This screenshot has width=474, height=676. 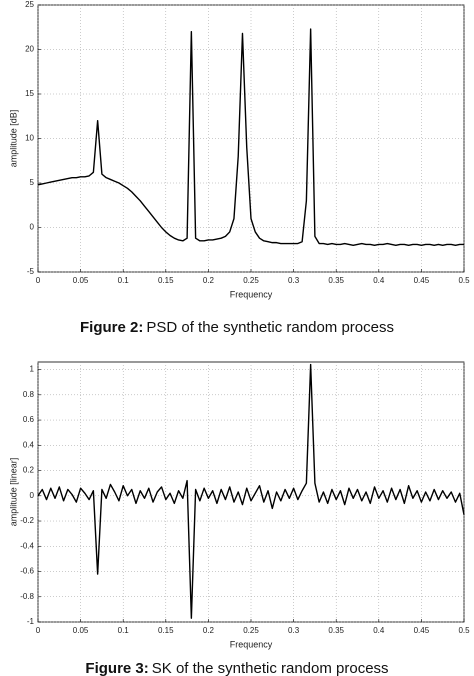 I want to click on y-tick-label: 20, so click(x=29, y=49).